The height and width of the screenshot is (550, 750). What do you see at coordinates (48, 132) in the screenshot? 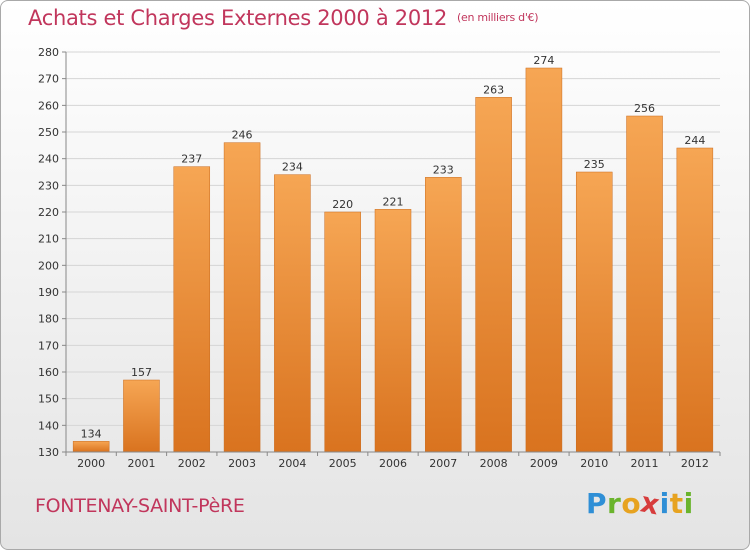
I see `y-tick-label: 250` at bounding box center [48, 132].